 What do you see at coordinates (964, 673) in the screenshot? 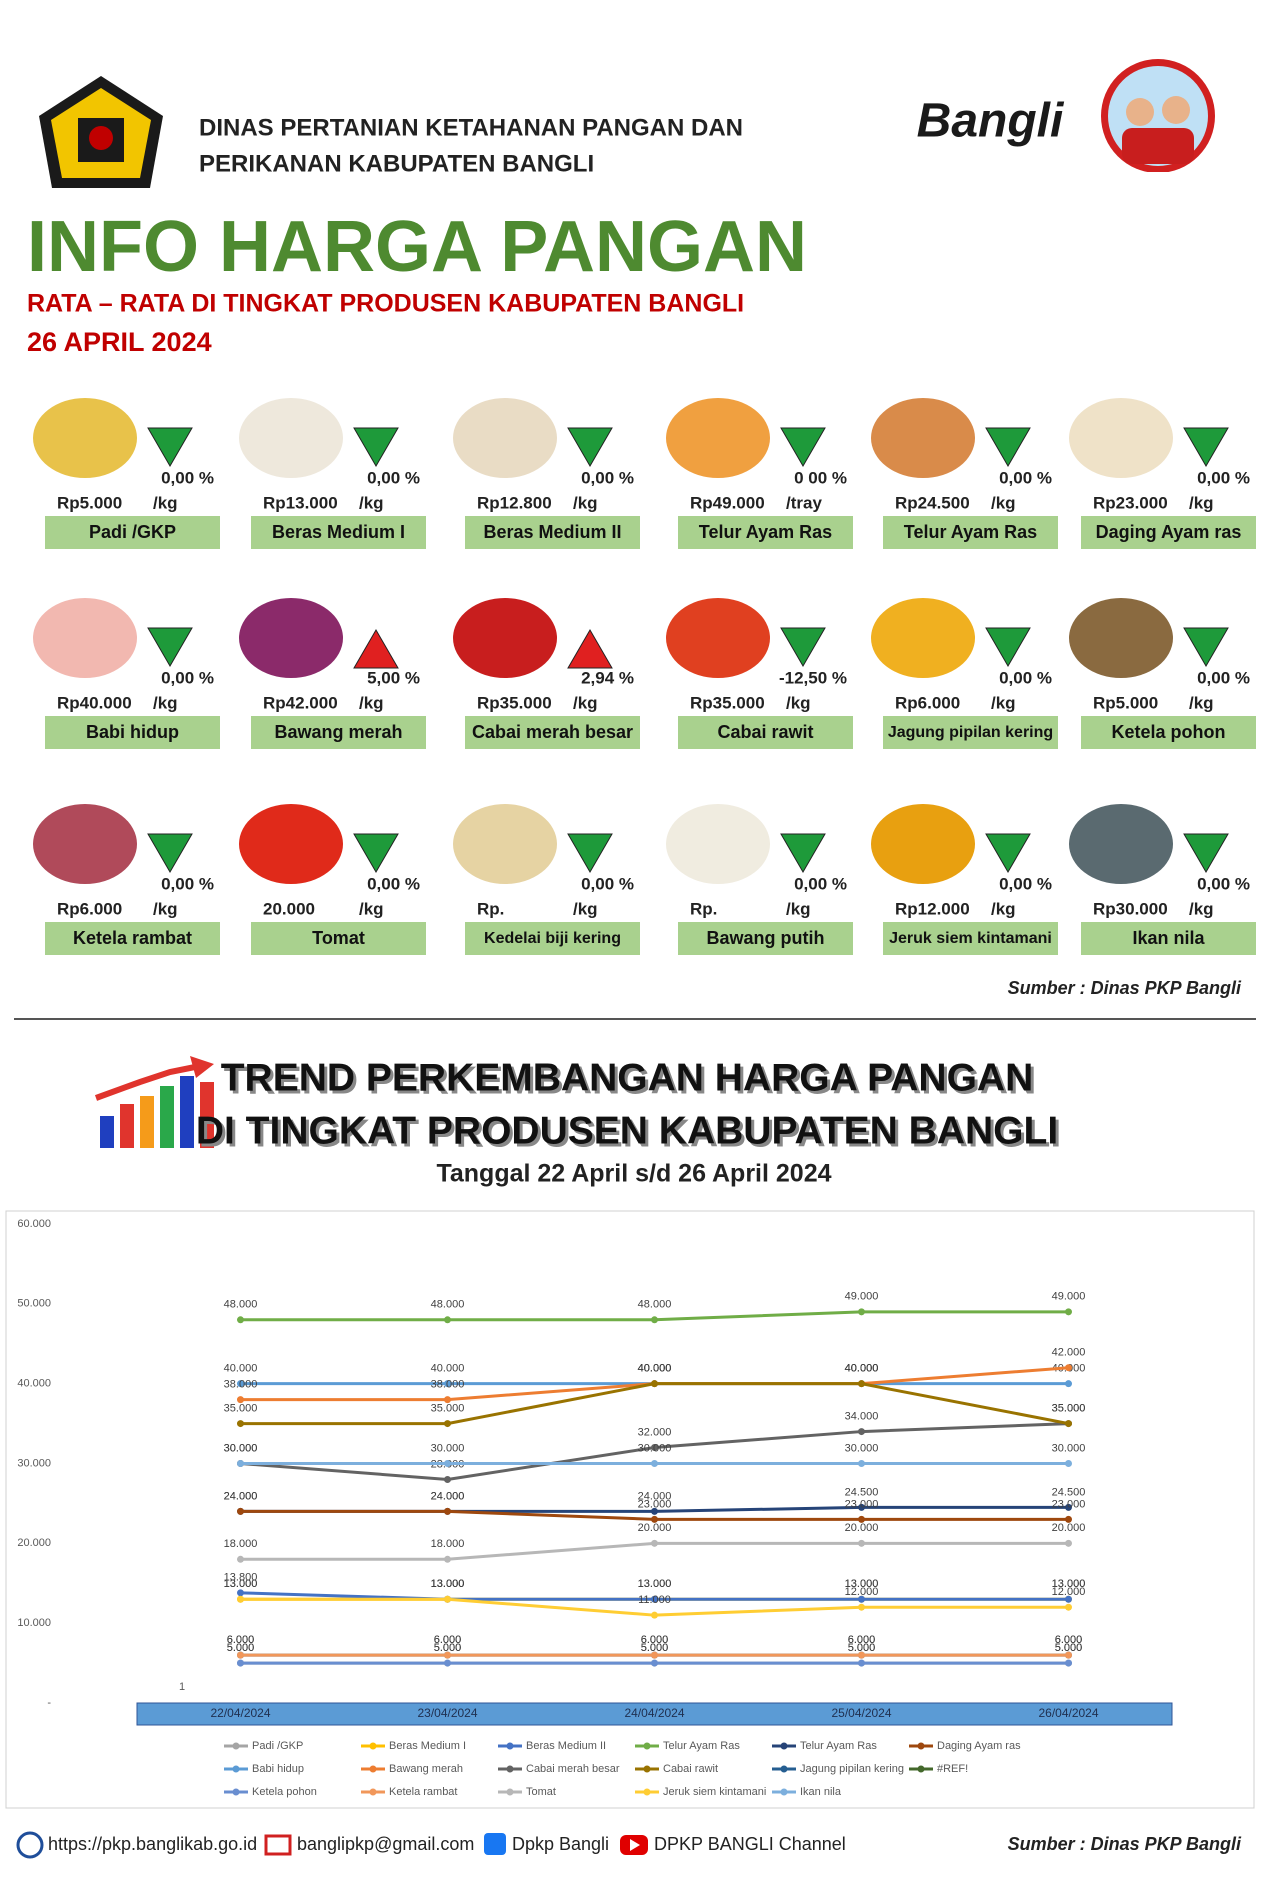
I see `product-card: 0,00 % Rp6.000/kg Jagung pipilan kering` at bounding box center [964, 673].